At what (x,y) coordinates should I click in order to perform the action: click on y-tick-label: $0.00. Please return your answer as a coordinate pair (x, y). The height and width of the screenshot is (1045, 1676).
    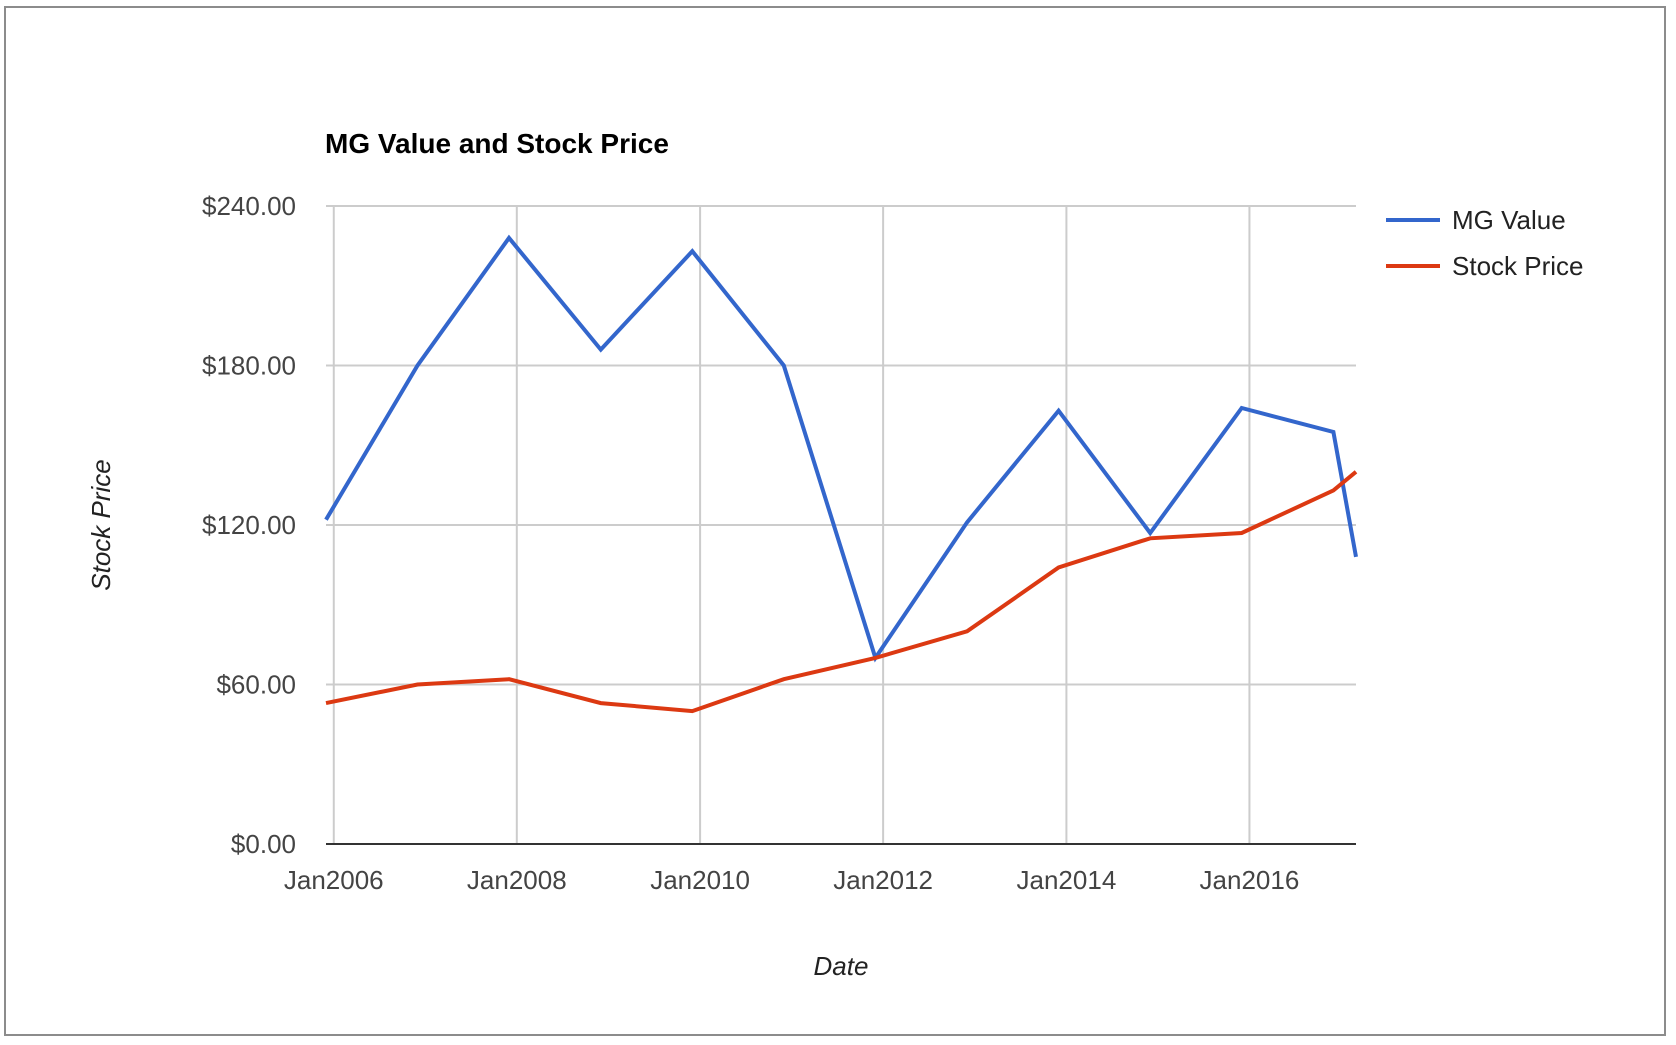
    Looking at the image, I should click on (263, 844).